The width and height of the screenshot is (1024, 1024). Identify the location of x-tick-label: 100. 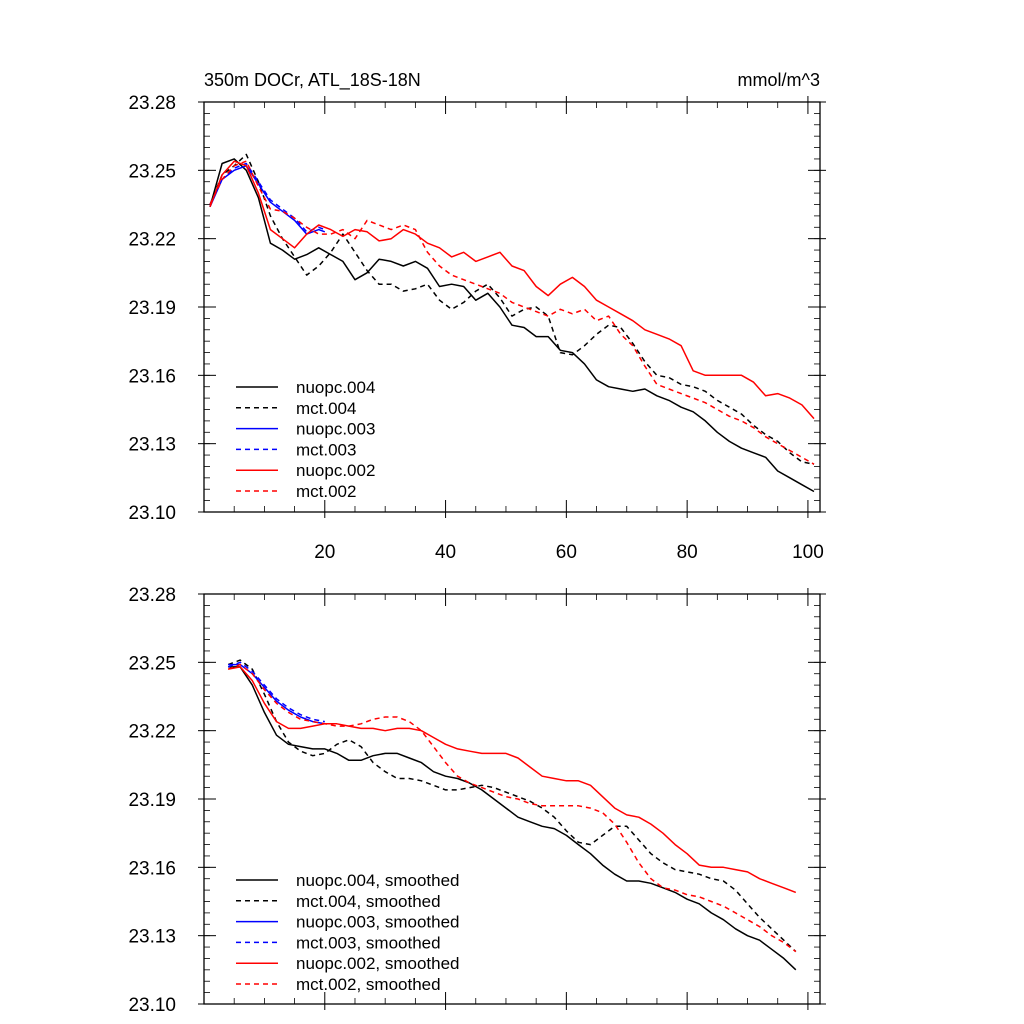
(808, 552).